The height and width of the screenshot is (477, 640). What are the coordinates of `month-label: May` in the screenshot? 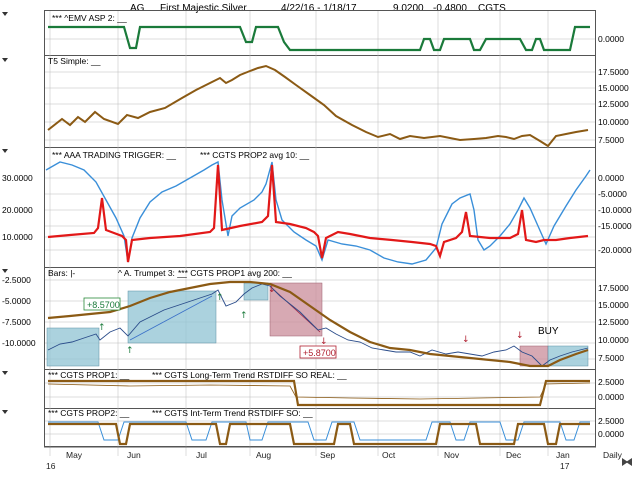 It's located at (74, 455).